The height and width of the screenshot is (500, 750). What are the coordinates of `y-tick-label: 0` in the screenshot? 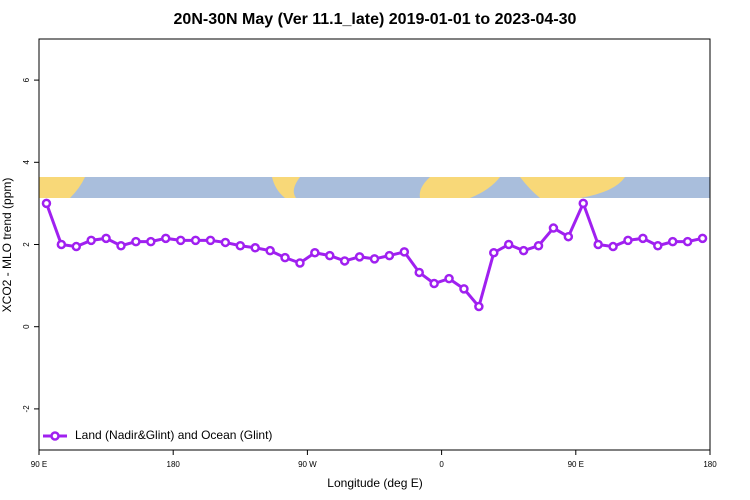 It's located at (26, 326).